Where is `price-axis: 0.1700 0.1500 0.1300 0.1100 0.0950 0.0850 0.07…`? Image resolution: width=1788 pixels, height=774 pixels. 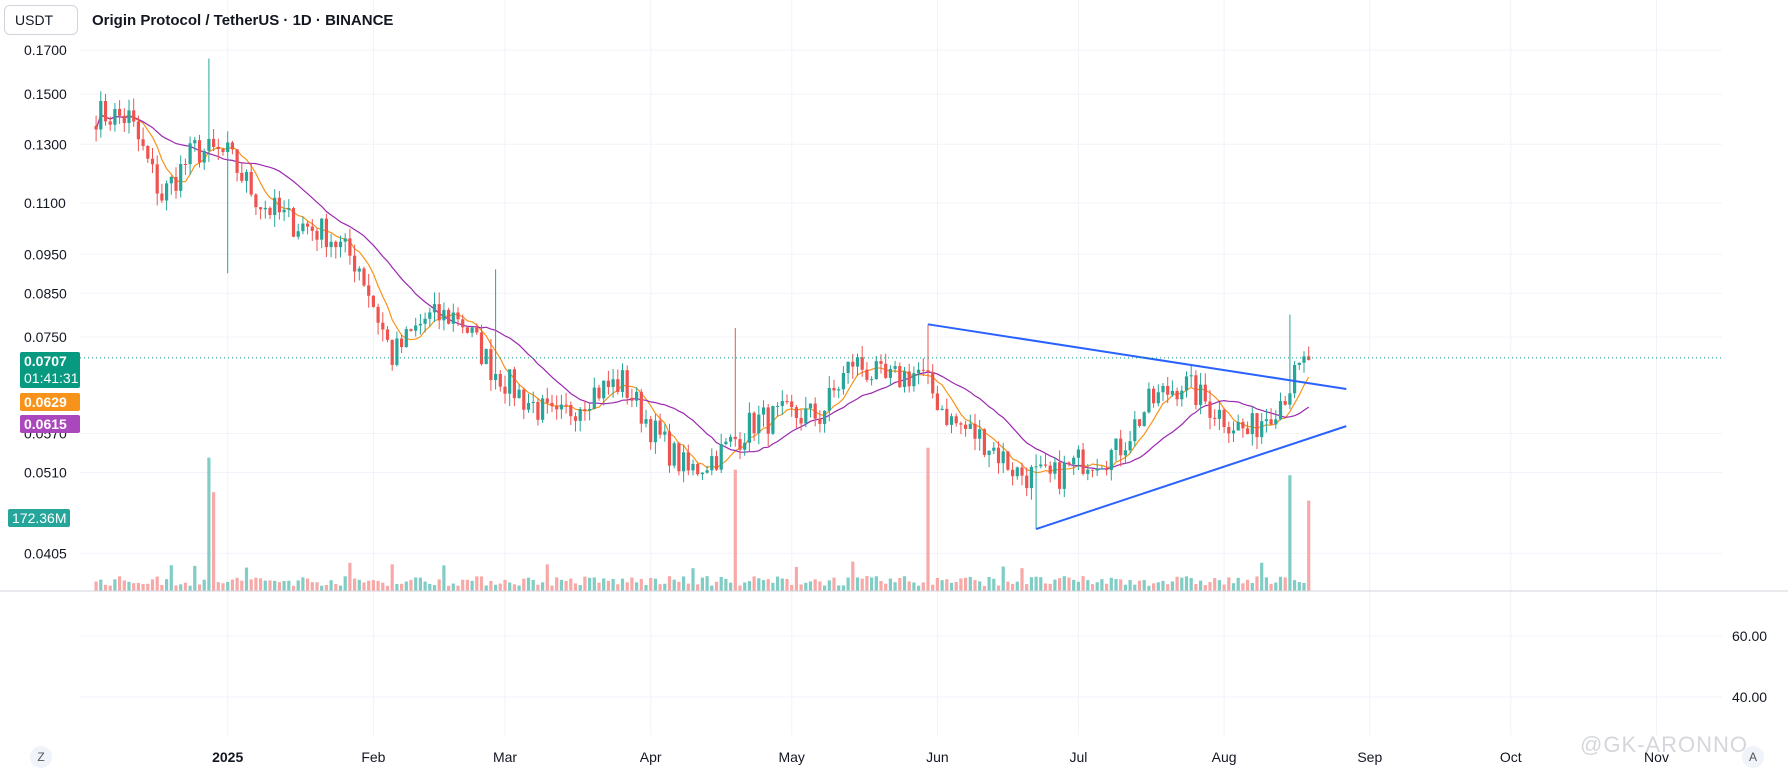
price-axis: 0.1700 0.1500 0.1300 0.1100 0.0950 0.0850 0.07… is located at coordinates (45, 301).